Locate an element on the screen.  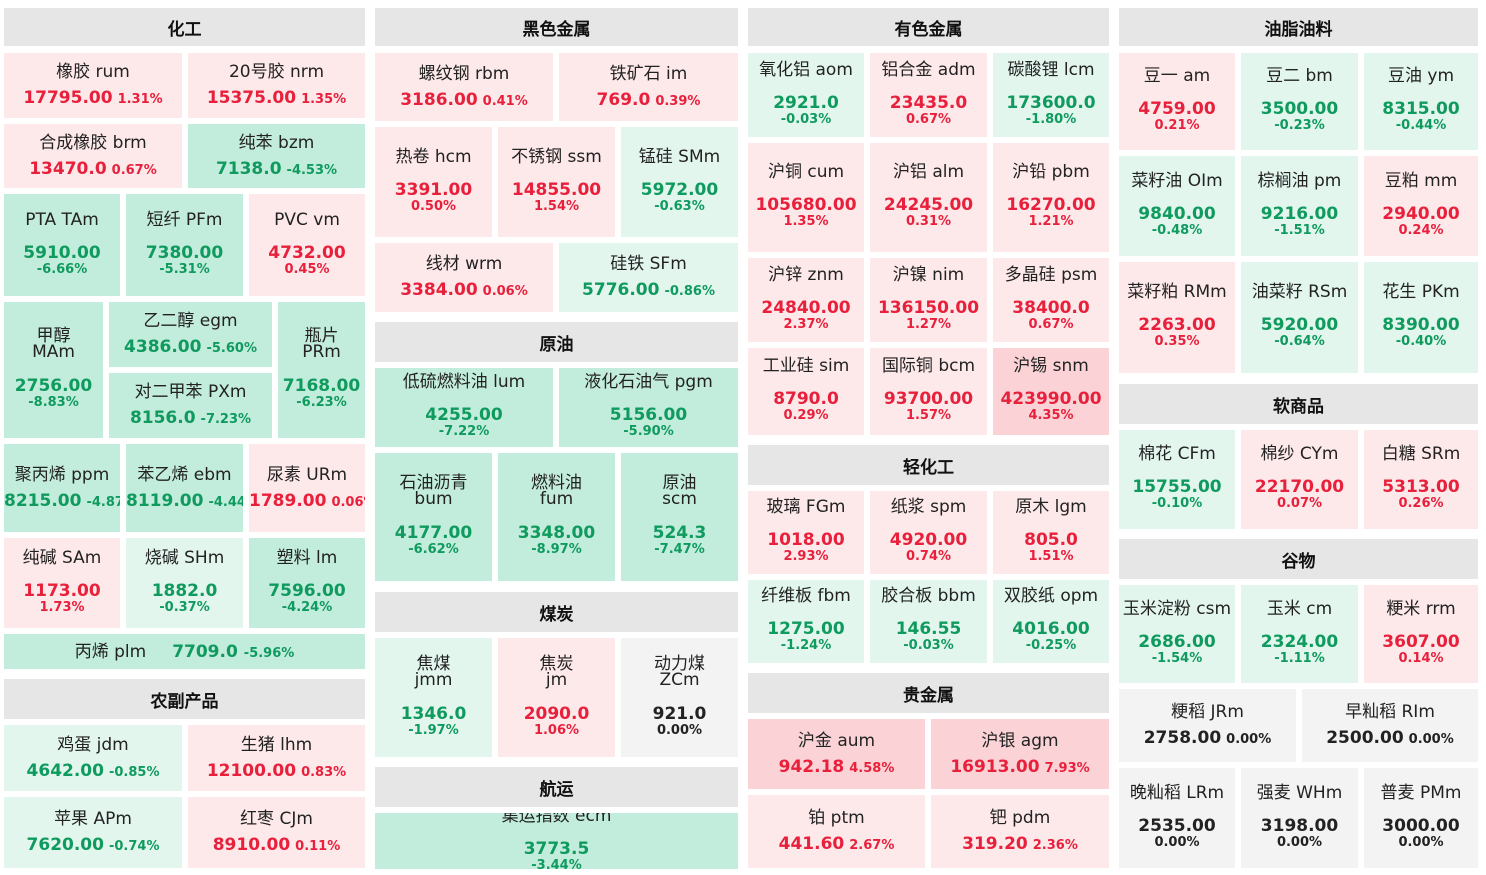
contract-name: 塑料 lm is located at coordinates (307, 558).